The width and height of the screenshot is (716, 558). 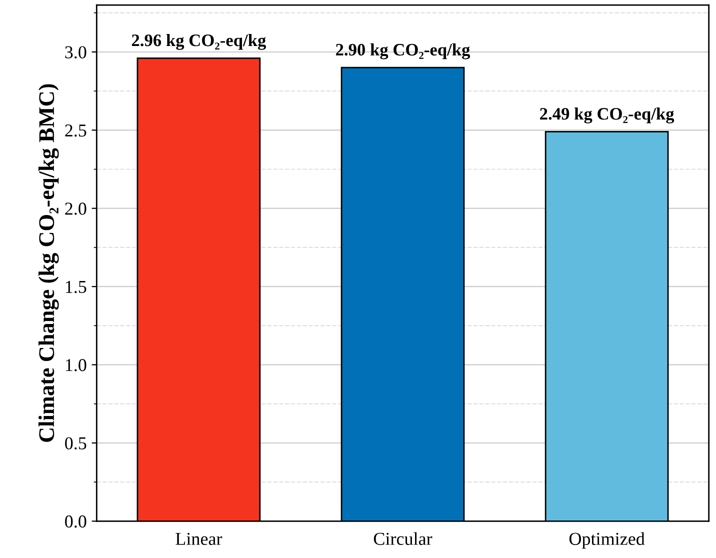 What do you see at coordinates (199, 538) in the screenshot?
I see `x-tick-label: Linear` at bounding box center [199, 538].